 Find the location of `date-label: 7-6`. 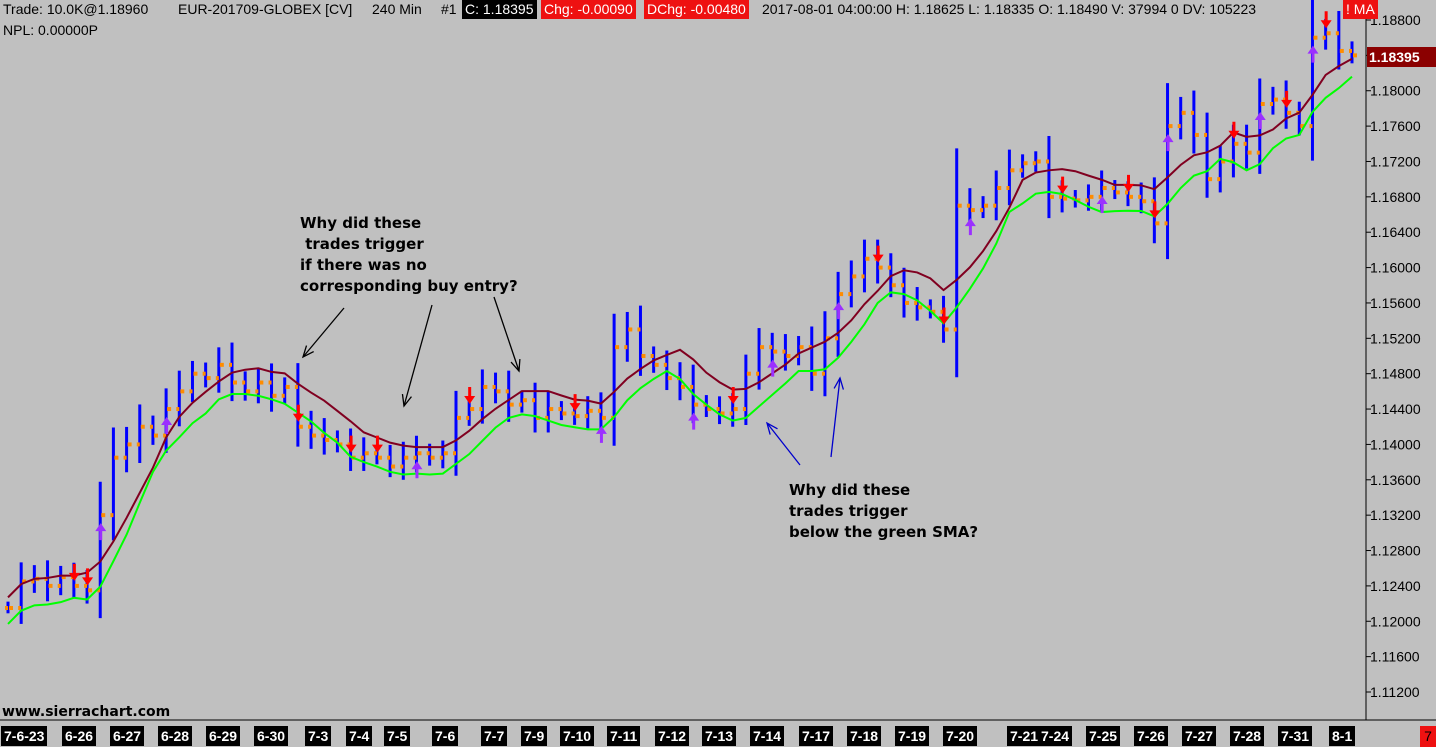

date-label: 7-6 is located at coordinates (445, 736).